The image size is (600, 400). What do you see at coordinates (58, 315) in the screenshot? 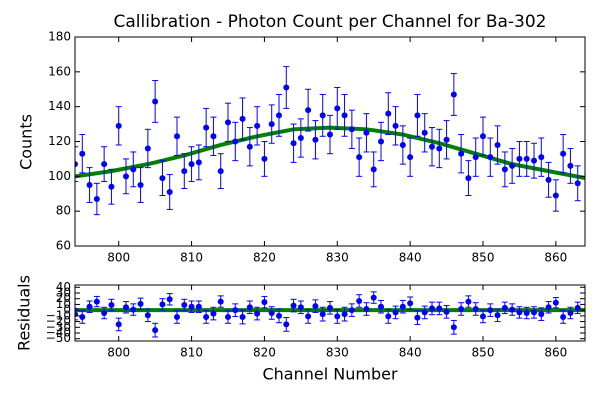
I see `y-tick-label: −10` at bounding box center [58, 315].